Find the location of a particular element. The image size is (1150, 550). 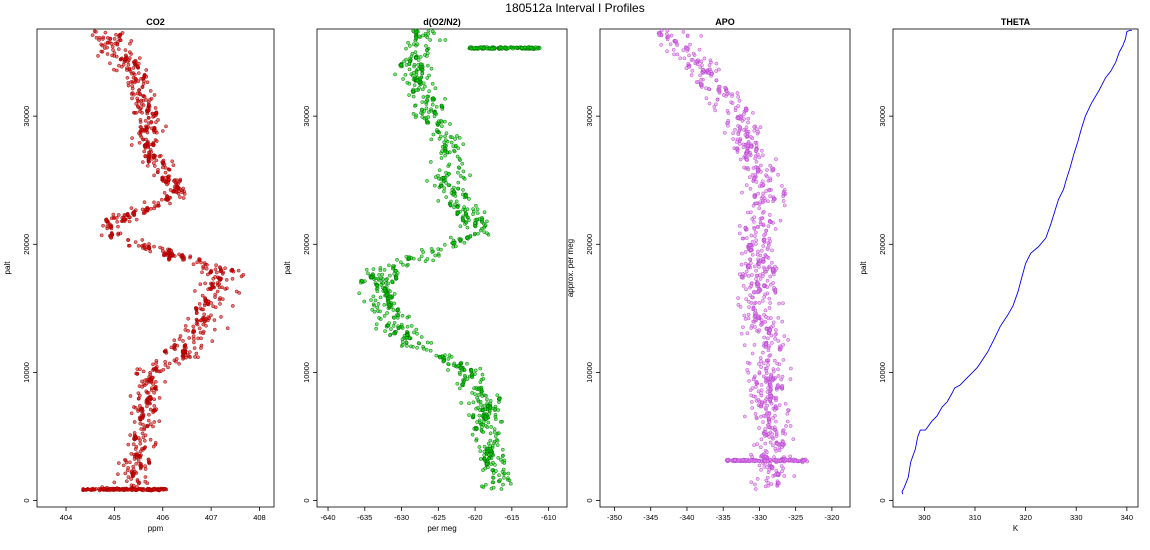

x-tick-label: 300 is located at coordinates (924, 517).